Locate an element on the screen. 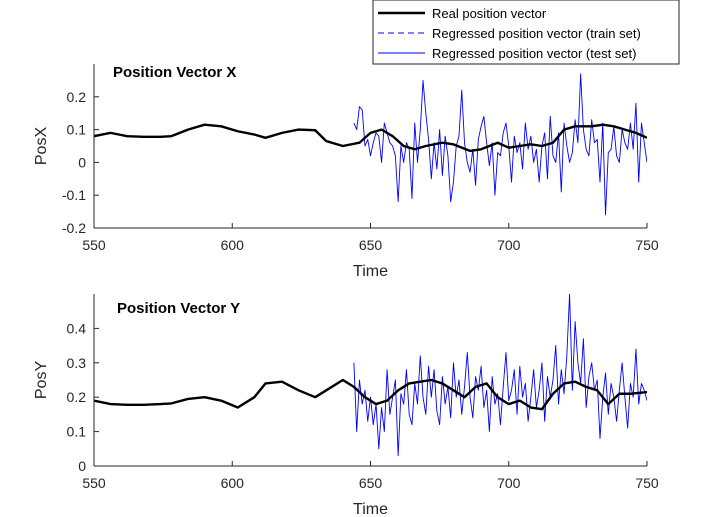 The image size is (715, 517). y-tick-label: -0.1 is located at coordinates (74, 195).